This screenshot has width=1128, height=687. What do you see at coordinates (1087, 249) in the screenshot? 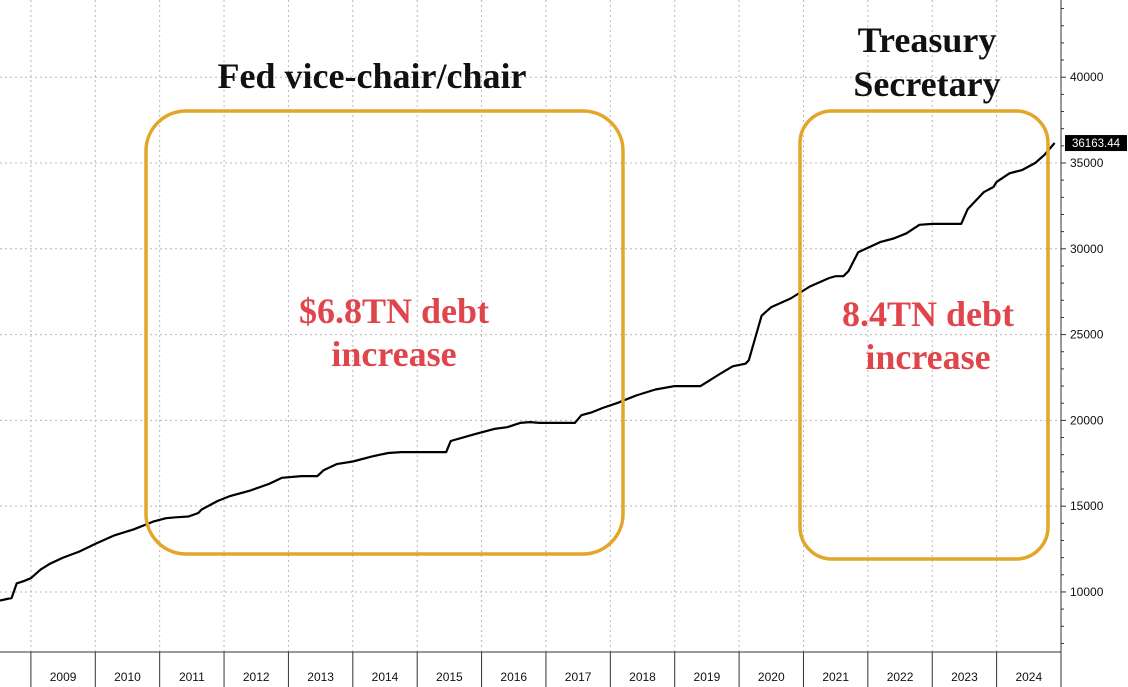
I see `y-tick-label: 30000` at bounding box center [1087, 249].